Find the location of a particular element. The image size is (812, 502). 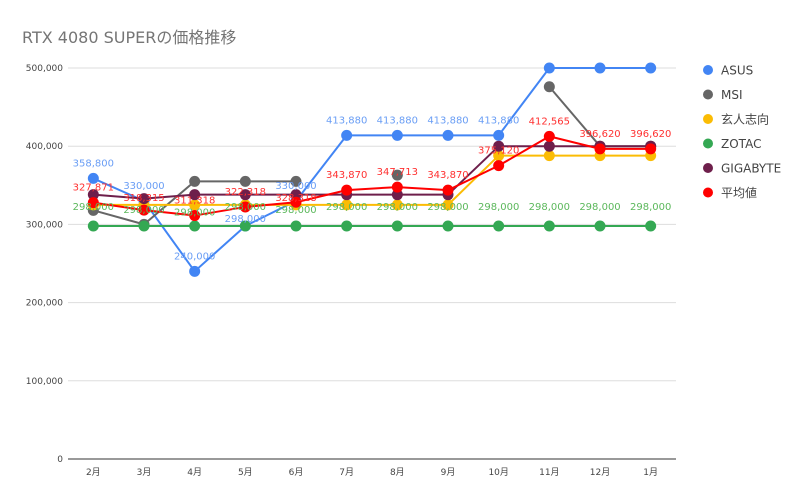

data-label: 322,318 is located at coordinates (245, 192).